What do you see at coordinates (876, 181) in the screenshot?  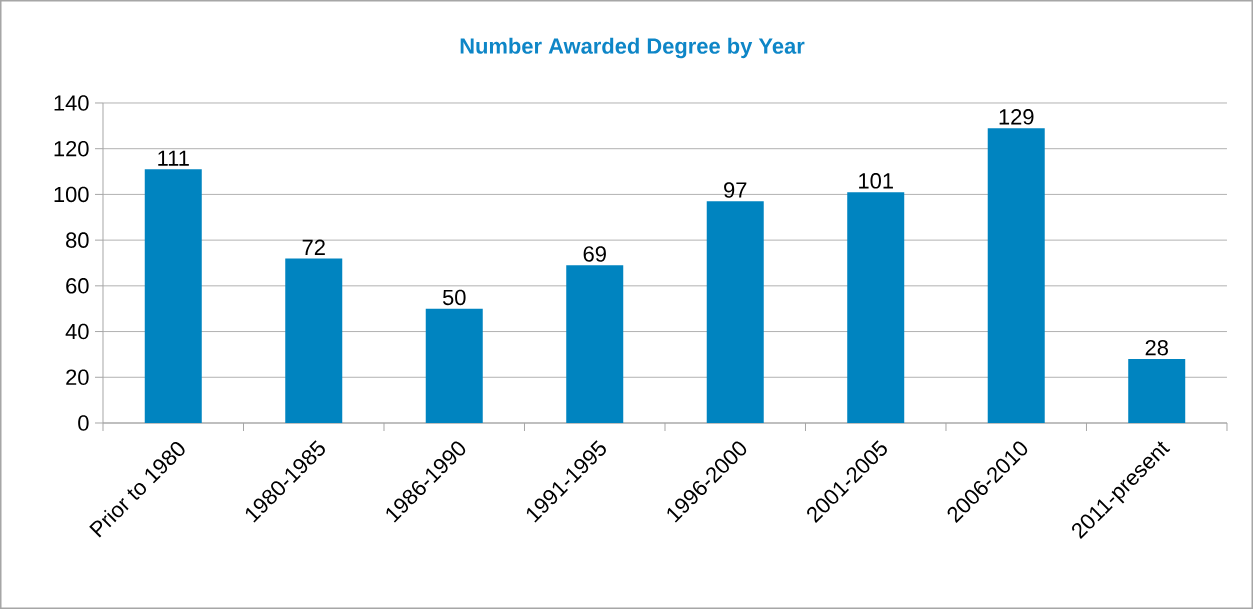 I see `data-label: 101` at bounding box center [876, 181].